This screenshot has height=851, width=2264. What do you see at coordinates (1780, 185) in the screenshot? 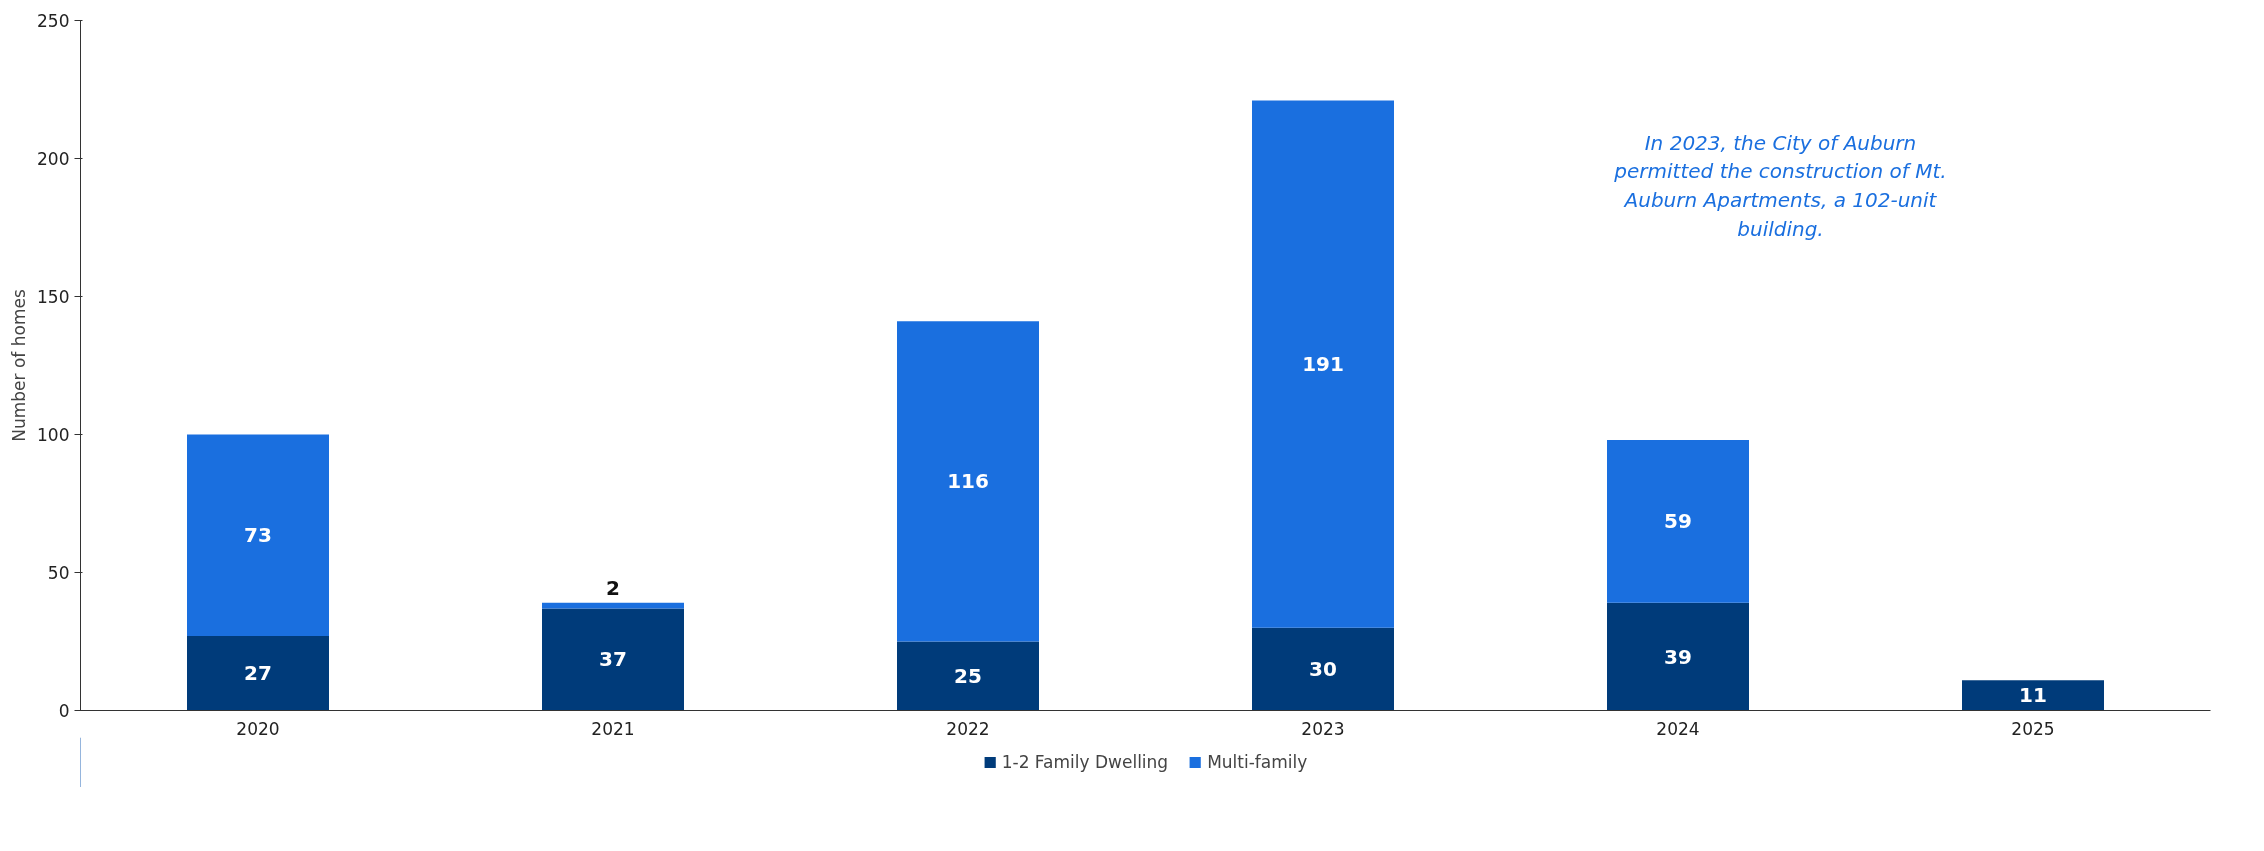
I see `annotation: In 2023, the City of Auburn permitted the construction of Mt. Auburn Apartments, a 102-unit building.` at bounding box center [1780, 185].